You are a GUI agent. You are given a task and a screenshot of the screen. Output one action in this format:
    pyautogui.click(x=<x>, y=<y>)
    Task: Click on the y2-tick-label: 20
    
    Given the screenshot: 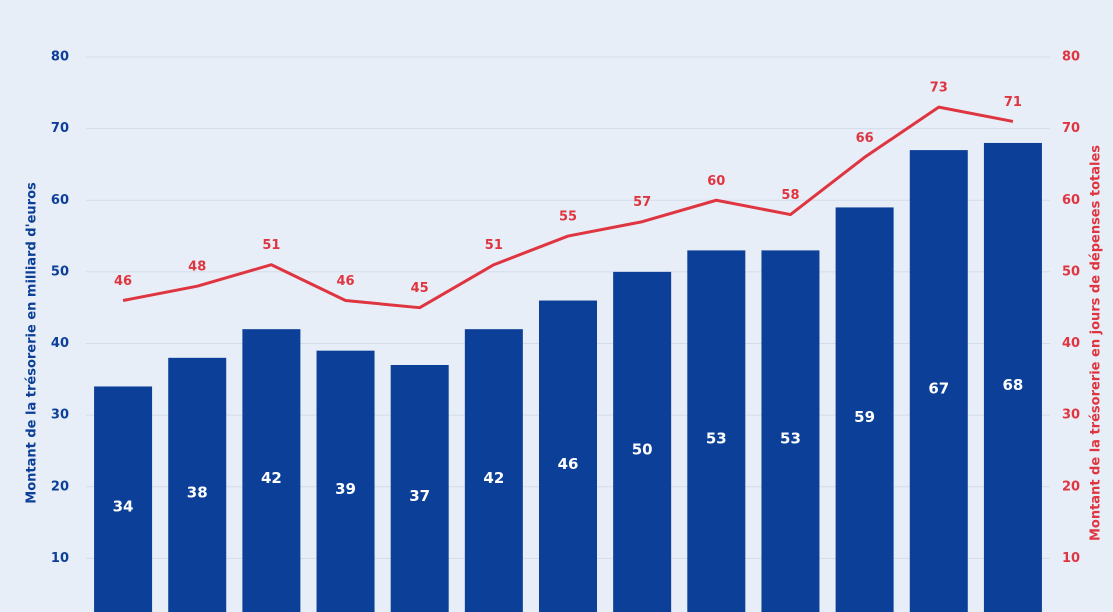 What is the action you would take?
    pyautogui.click(x=1071, y=486)
    